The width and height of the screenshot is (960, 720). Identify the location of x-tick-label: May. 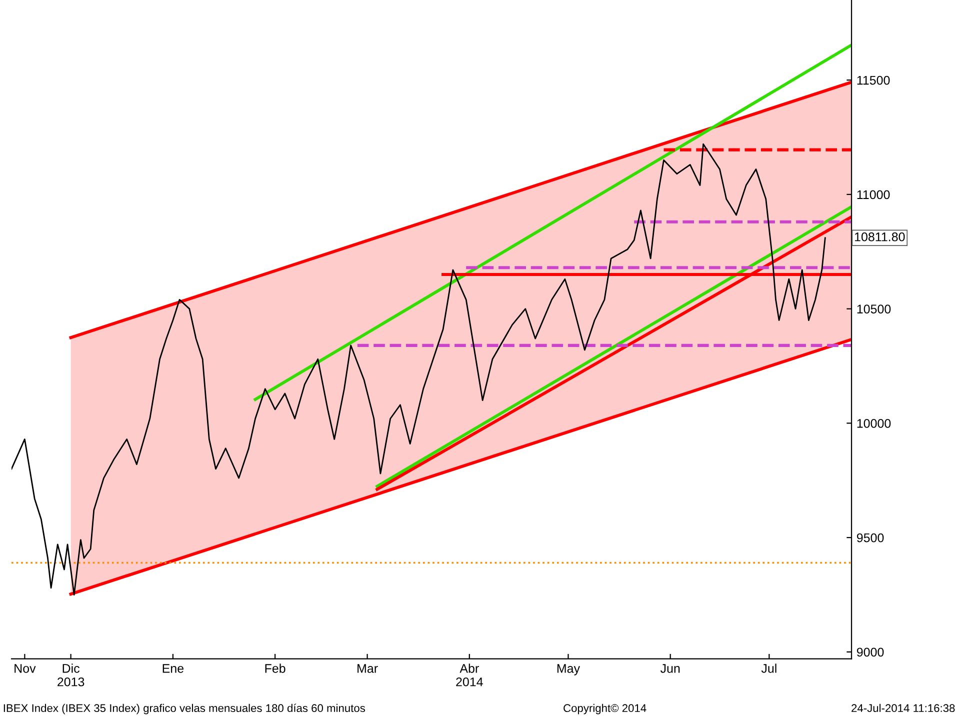
(568, 670).